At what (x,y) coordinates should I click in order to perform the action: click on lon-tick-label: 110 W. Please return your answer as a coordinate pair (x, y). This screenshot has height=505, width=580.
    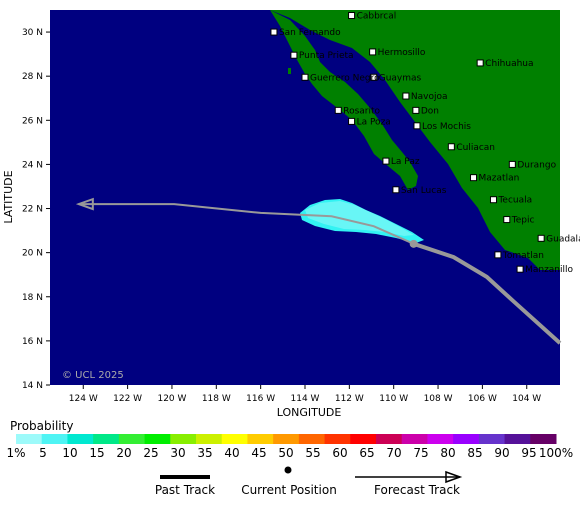
    Looking at the image, I should click on (393, 399).